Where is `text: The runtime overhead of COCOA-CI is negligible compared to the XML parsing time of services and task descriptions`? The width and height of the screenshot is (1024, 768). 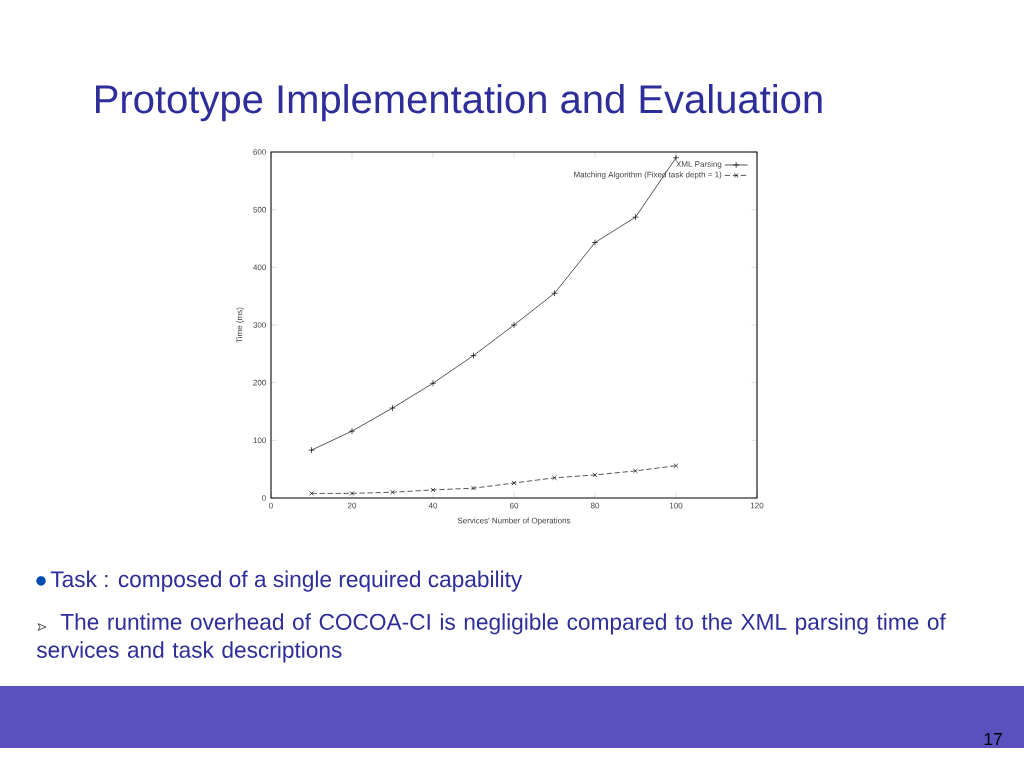 text: The runtime overhead of COCOA-CI is negligible compared to the XML parsing time of services and task descriptions is located at coordinates (491, 638).